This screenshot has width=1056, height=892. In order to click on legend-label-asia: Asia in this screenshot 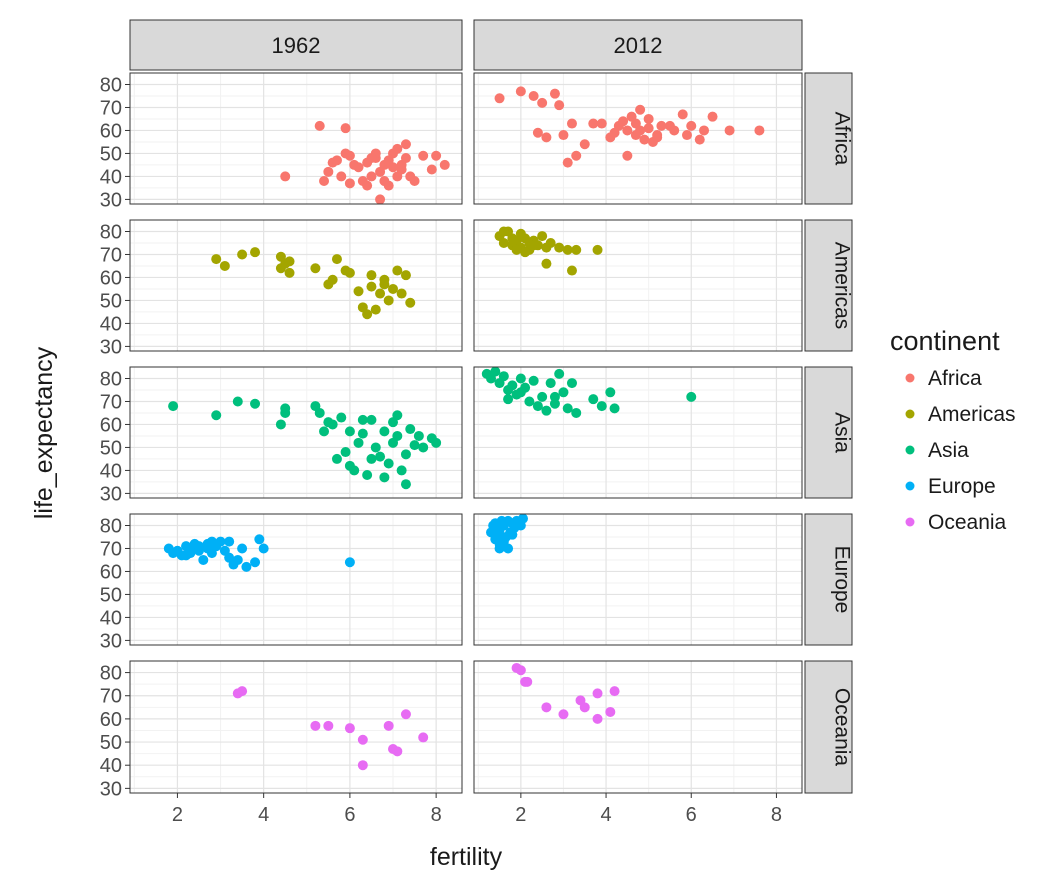, I will do `click(948, 450)`.